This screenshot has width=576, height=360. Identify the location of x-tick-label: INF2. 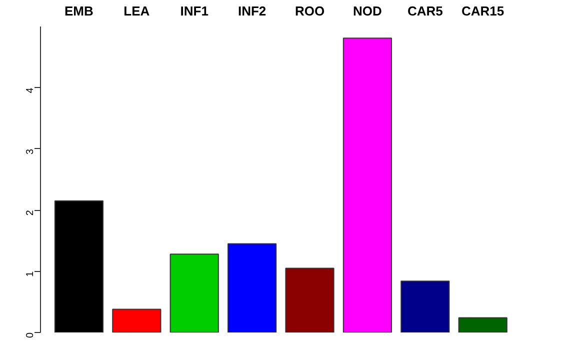
(252, 11).